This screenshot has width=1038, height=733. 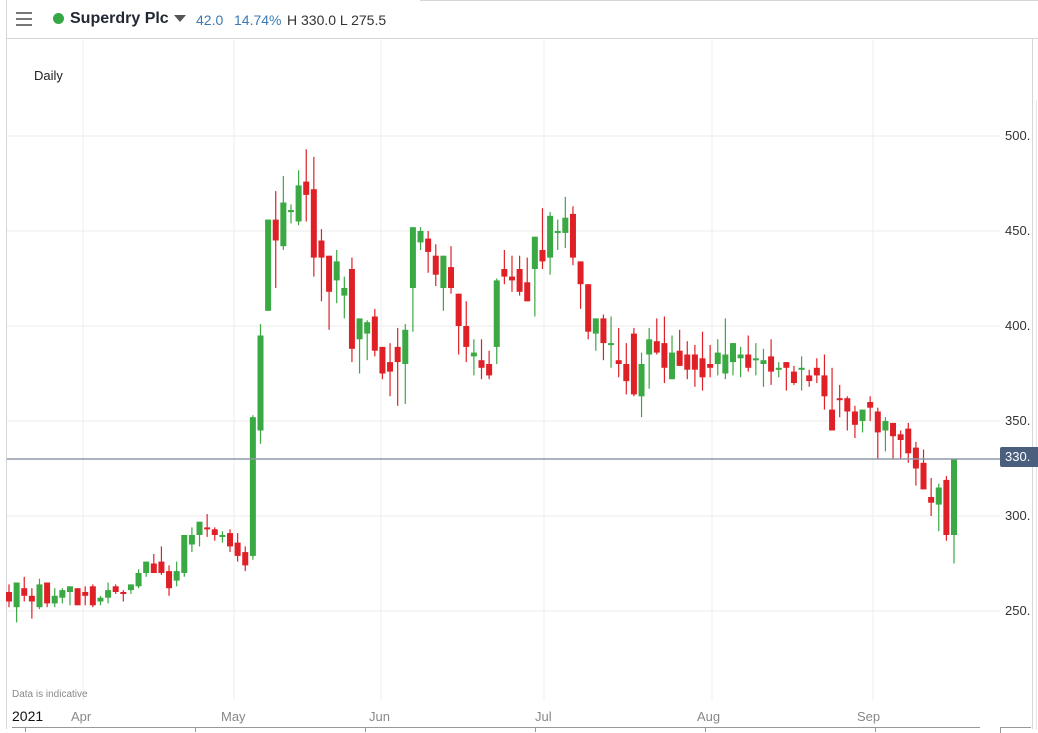 I want to click on scrollbar-track, so click(x=1036, y=415).